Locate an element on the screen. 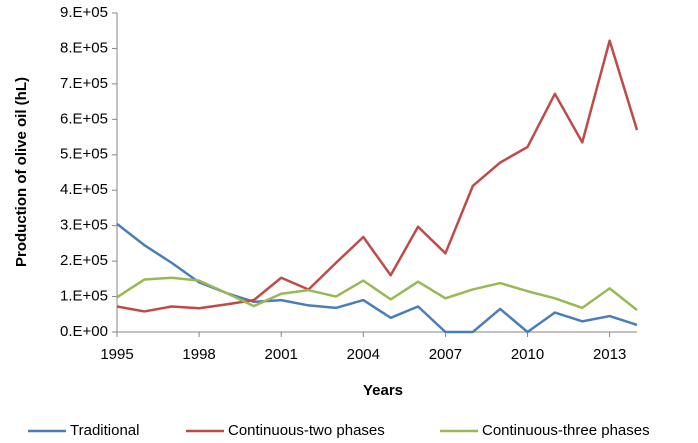  y-tick-label: 4.E+05 is located at coordinates (84, 189).